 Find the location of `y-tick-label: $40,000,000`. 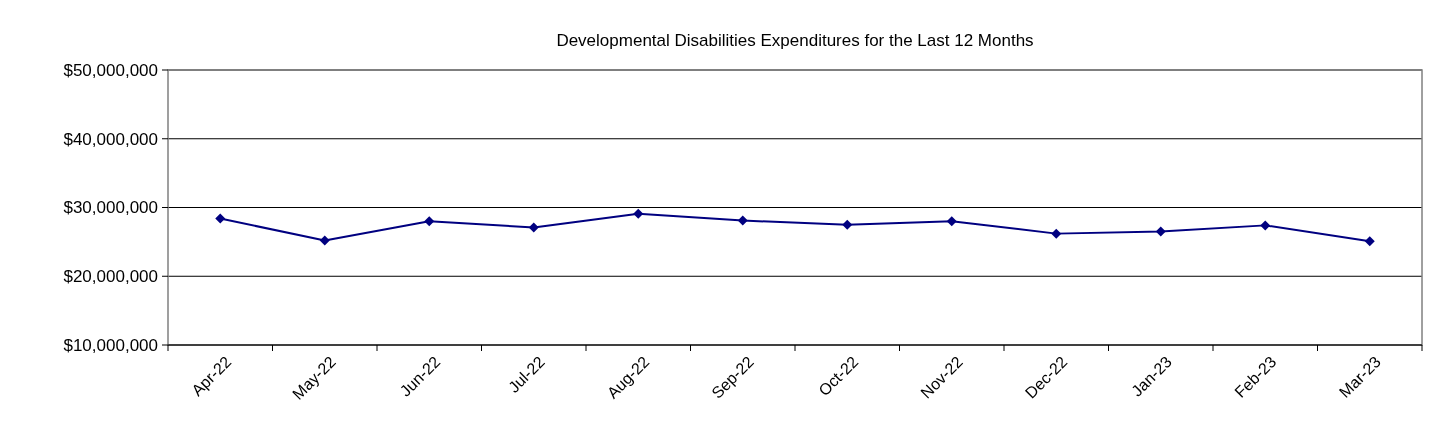

y-tick-label: $40,000,000 is located at coordinates (110, 139).